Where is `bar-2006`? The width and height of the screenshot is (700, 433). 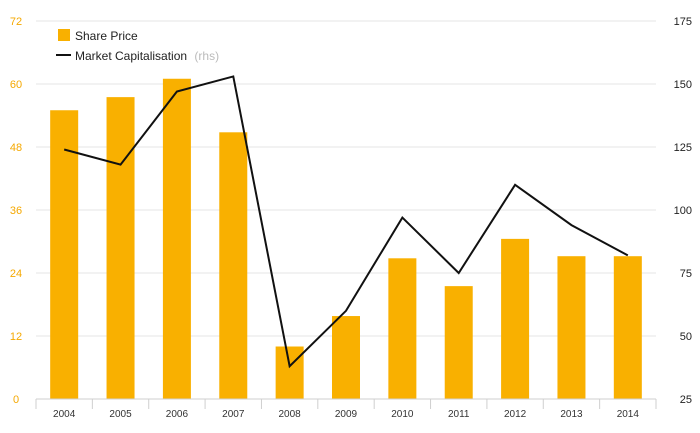 bar-2006 is located at coordinates (176, 238).